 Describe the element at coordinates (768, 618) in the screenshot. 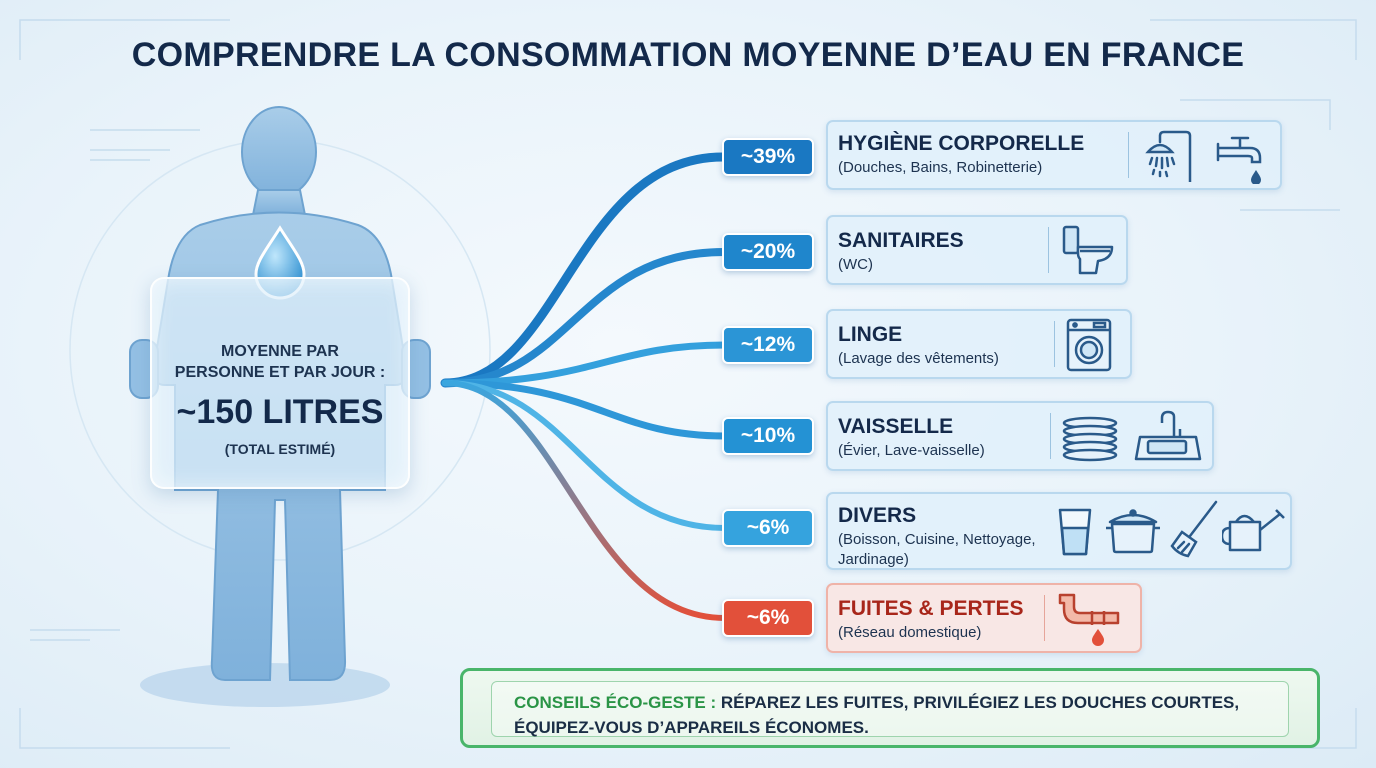

I see `percent-badge-fuites: ~6%` at that location.